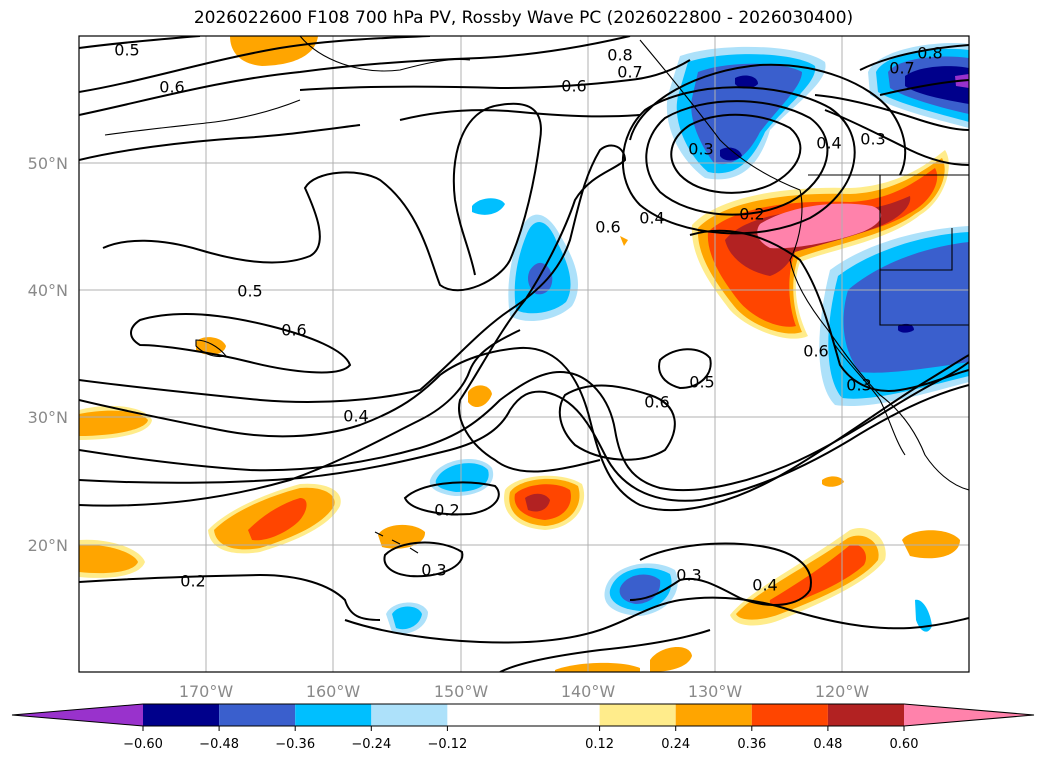  What do you see at coordinates (715, 691) in the screenshot?
I see `x-tick-label: 130°W` at bounding box center [715, 691].